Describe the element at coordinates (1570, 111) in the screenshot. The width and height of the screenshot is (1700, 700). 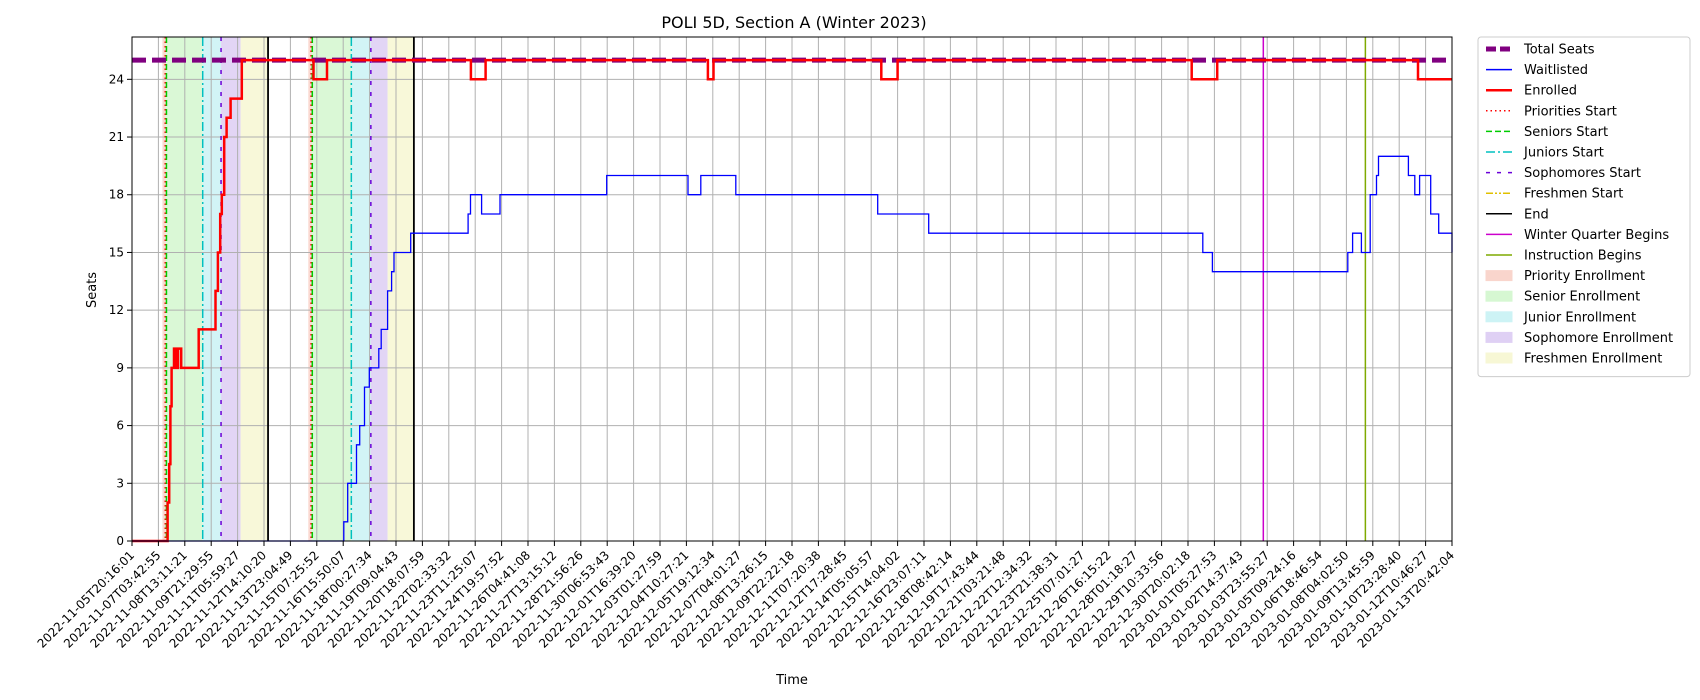
I see `legend-label-priorities-start: Priorities Start` at that location.